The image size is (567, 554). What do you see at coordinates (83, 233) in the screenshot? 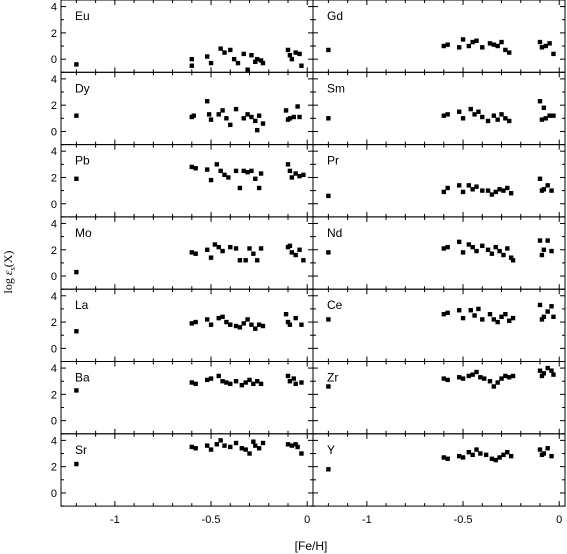
I see `panel-label-mo: Mo` at bounding box center [83, 233].